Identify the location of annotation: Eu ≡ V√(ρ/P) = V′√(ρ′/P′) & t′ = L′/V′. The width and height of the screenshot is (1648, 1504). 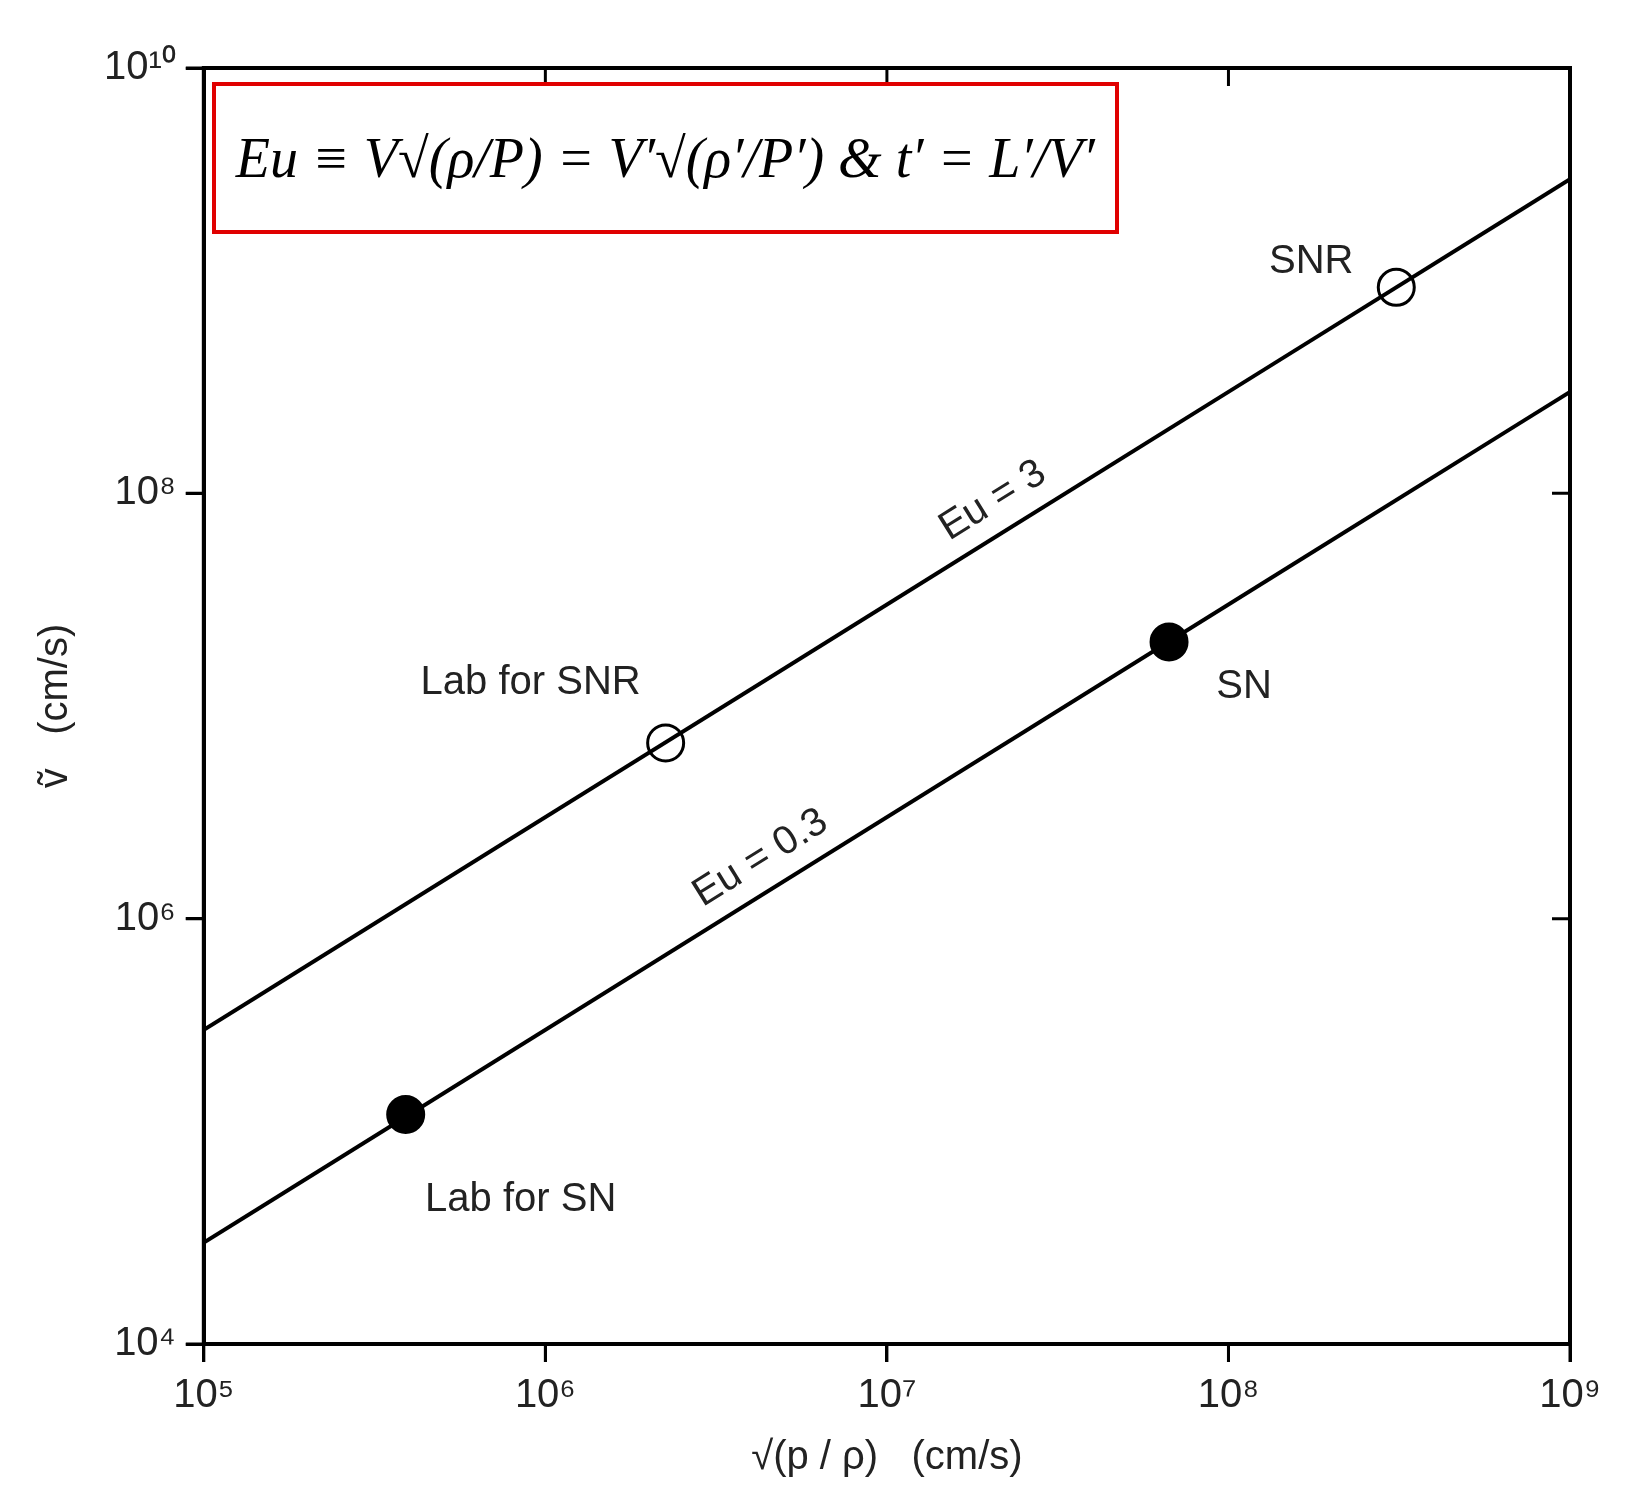
(665, 158).